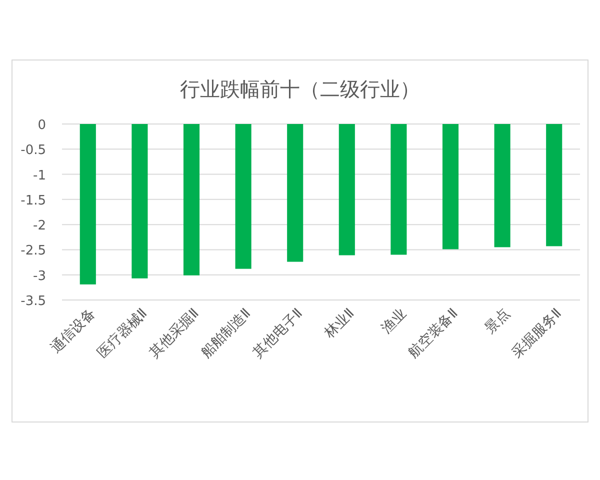 The image size is (600, 480). I want to click on y-tick-label: -3.5, so click(33, 301).